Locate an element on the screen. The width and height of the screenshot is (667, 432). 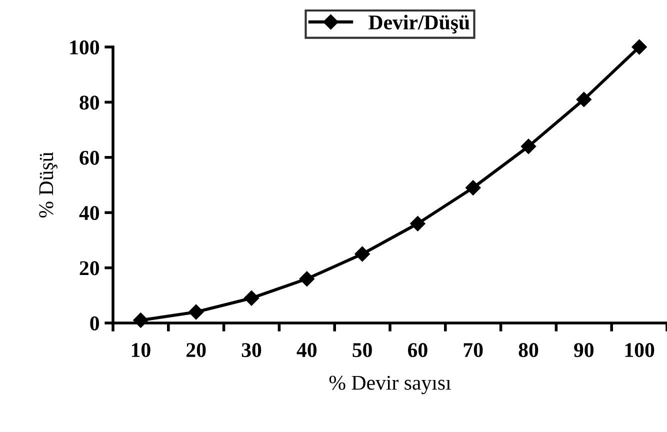
x-tick-label: 10 is located at coordinates (141, 350).